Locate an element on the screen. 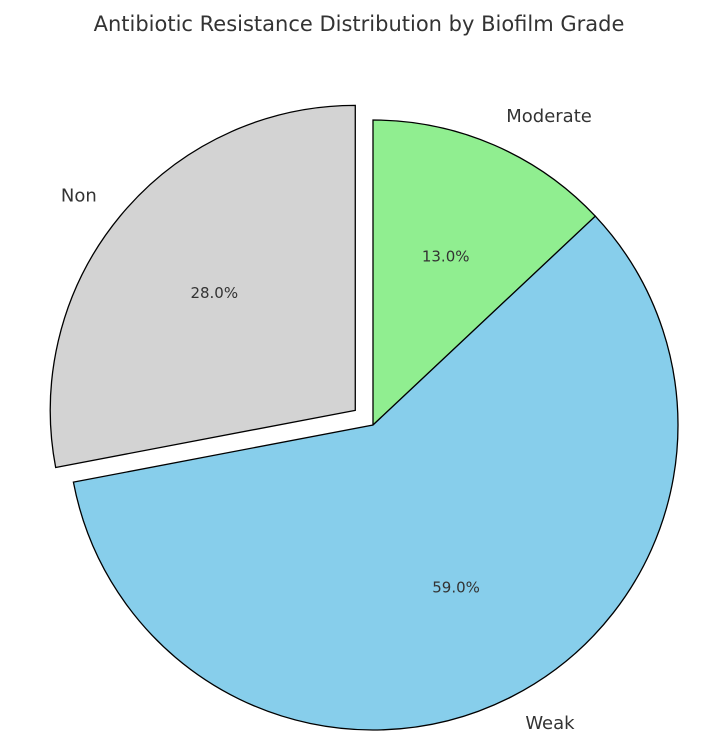 Image resolution: width=718 pixels, height=755 pixels. percent-label-weak: 59.0% is located at coordinates (456, 588).